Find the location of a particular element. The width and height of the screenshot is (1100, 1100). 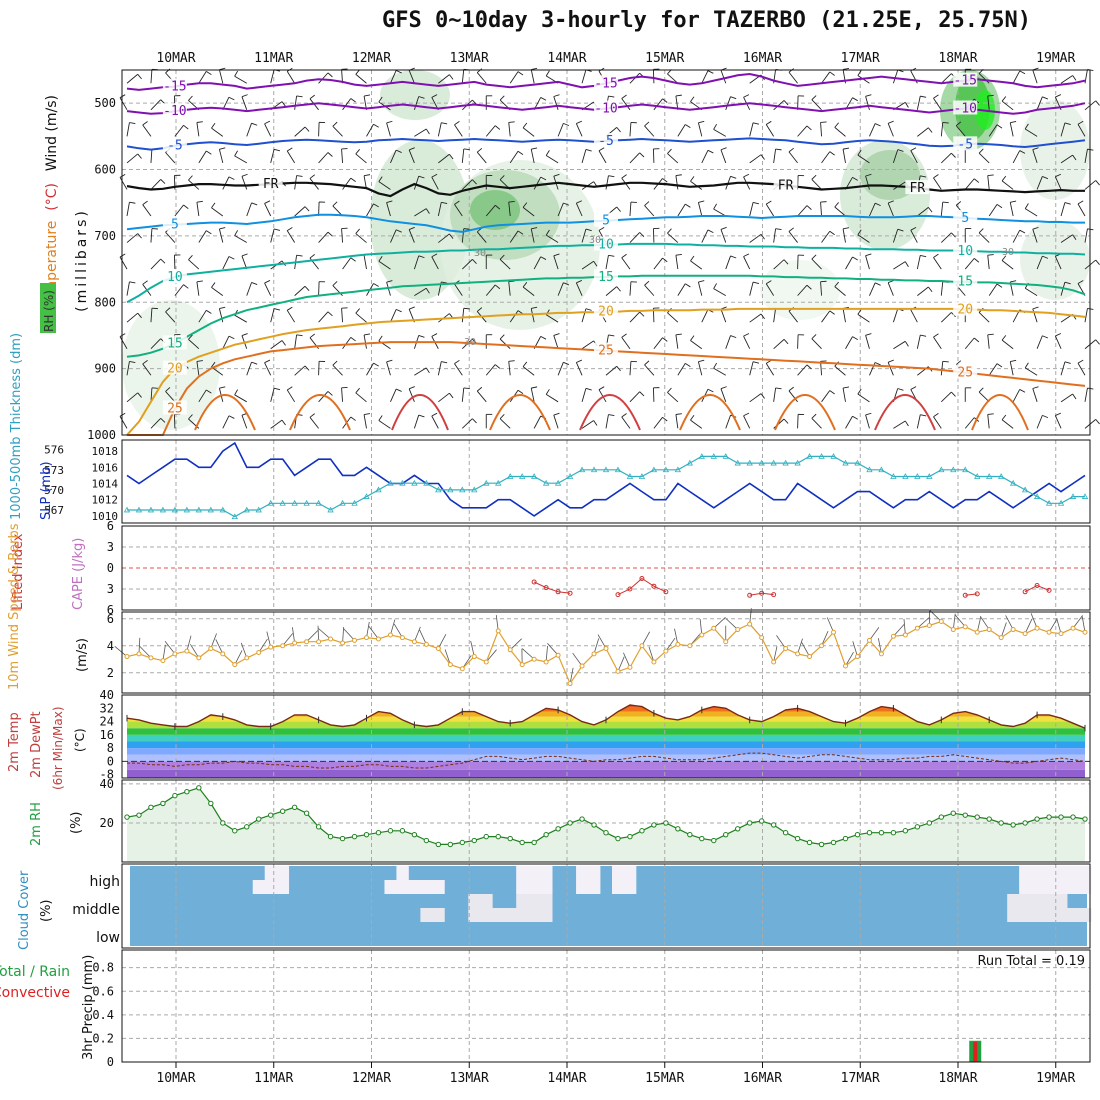

date-label-top: 16MAR is located at coordinates (762, 58).